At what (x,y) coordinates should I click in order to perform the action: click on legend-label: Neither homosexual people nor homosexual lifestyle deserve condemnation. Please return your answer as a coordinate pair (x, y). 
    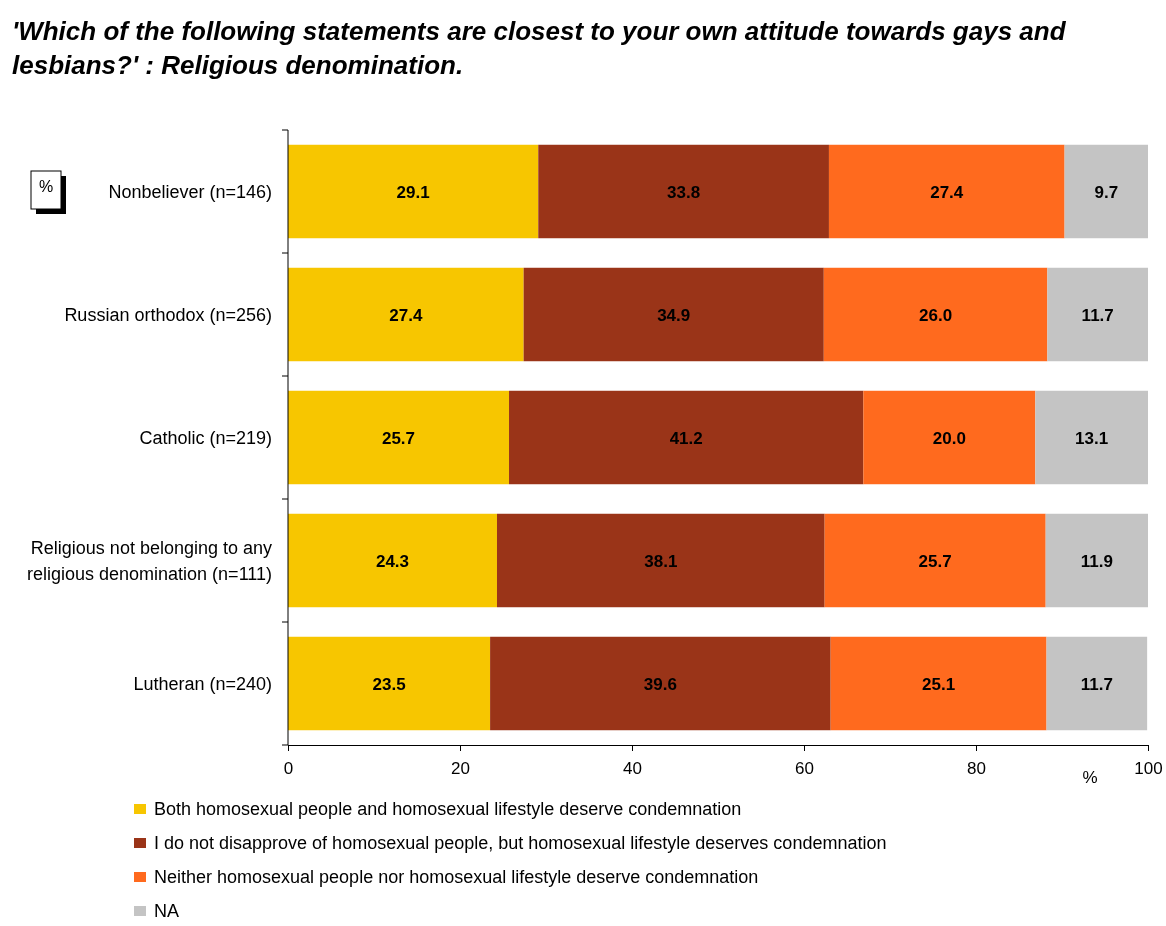
    Looking at the image, I should click on (456, 877).